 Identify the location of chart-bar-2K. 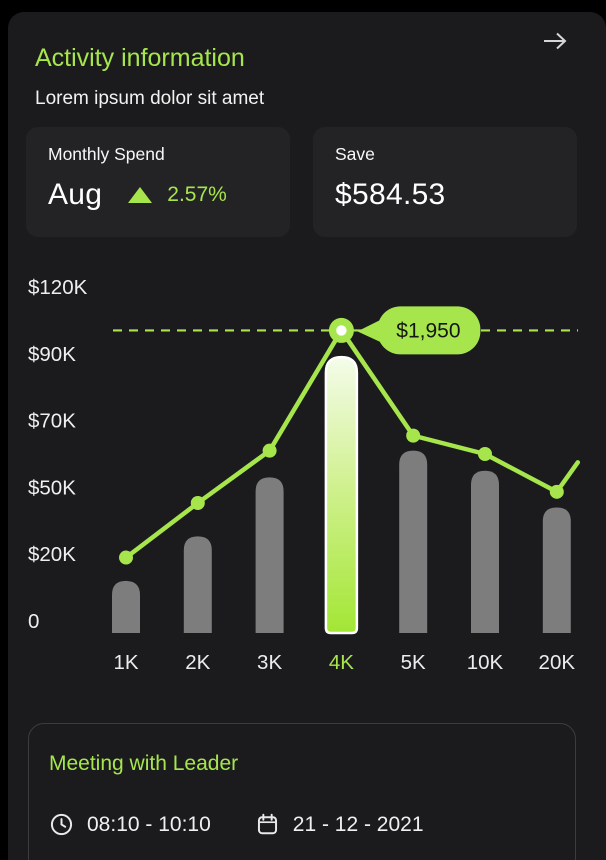
(197, 584).